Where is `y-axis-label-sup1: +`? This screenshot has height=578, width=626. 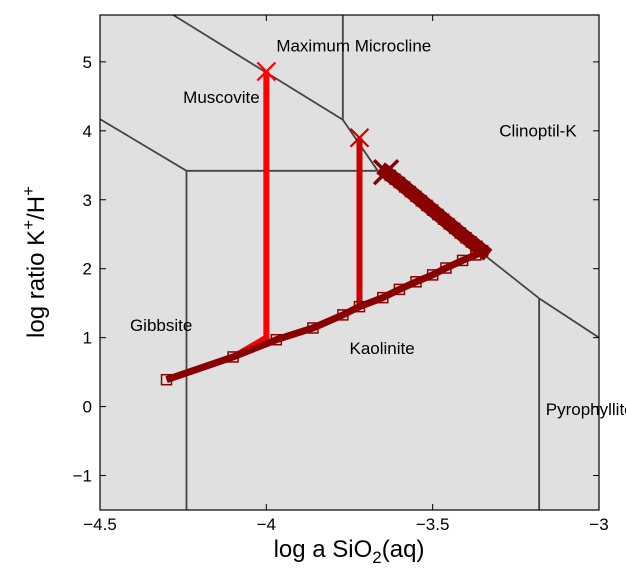
y-axis-label-sup1: + is located at coordinates (28, 225).